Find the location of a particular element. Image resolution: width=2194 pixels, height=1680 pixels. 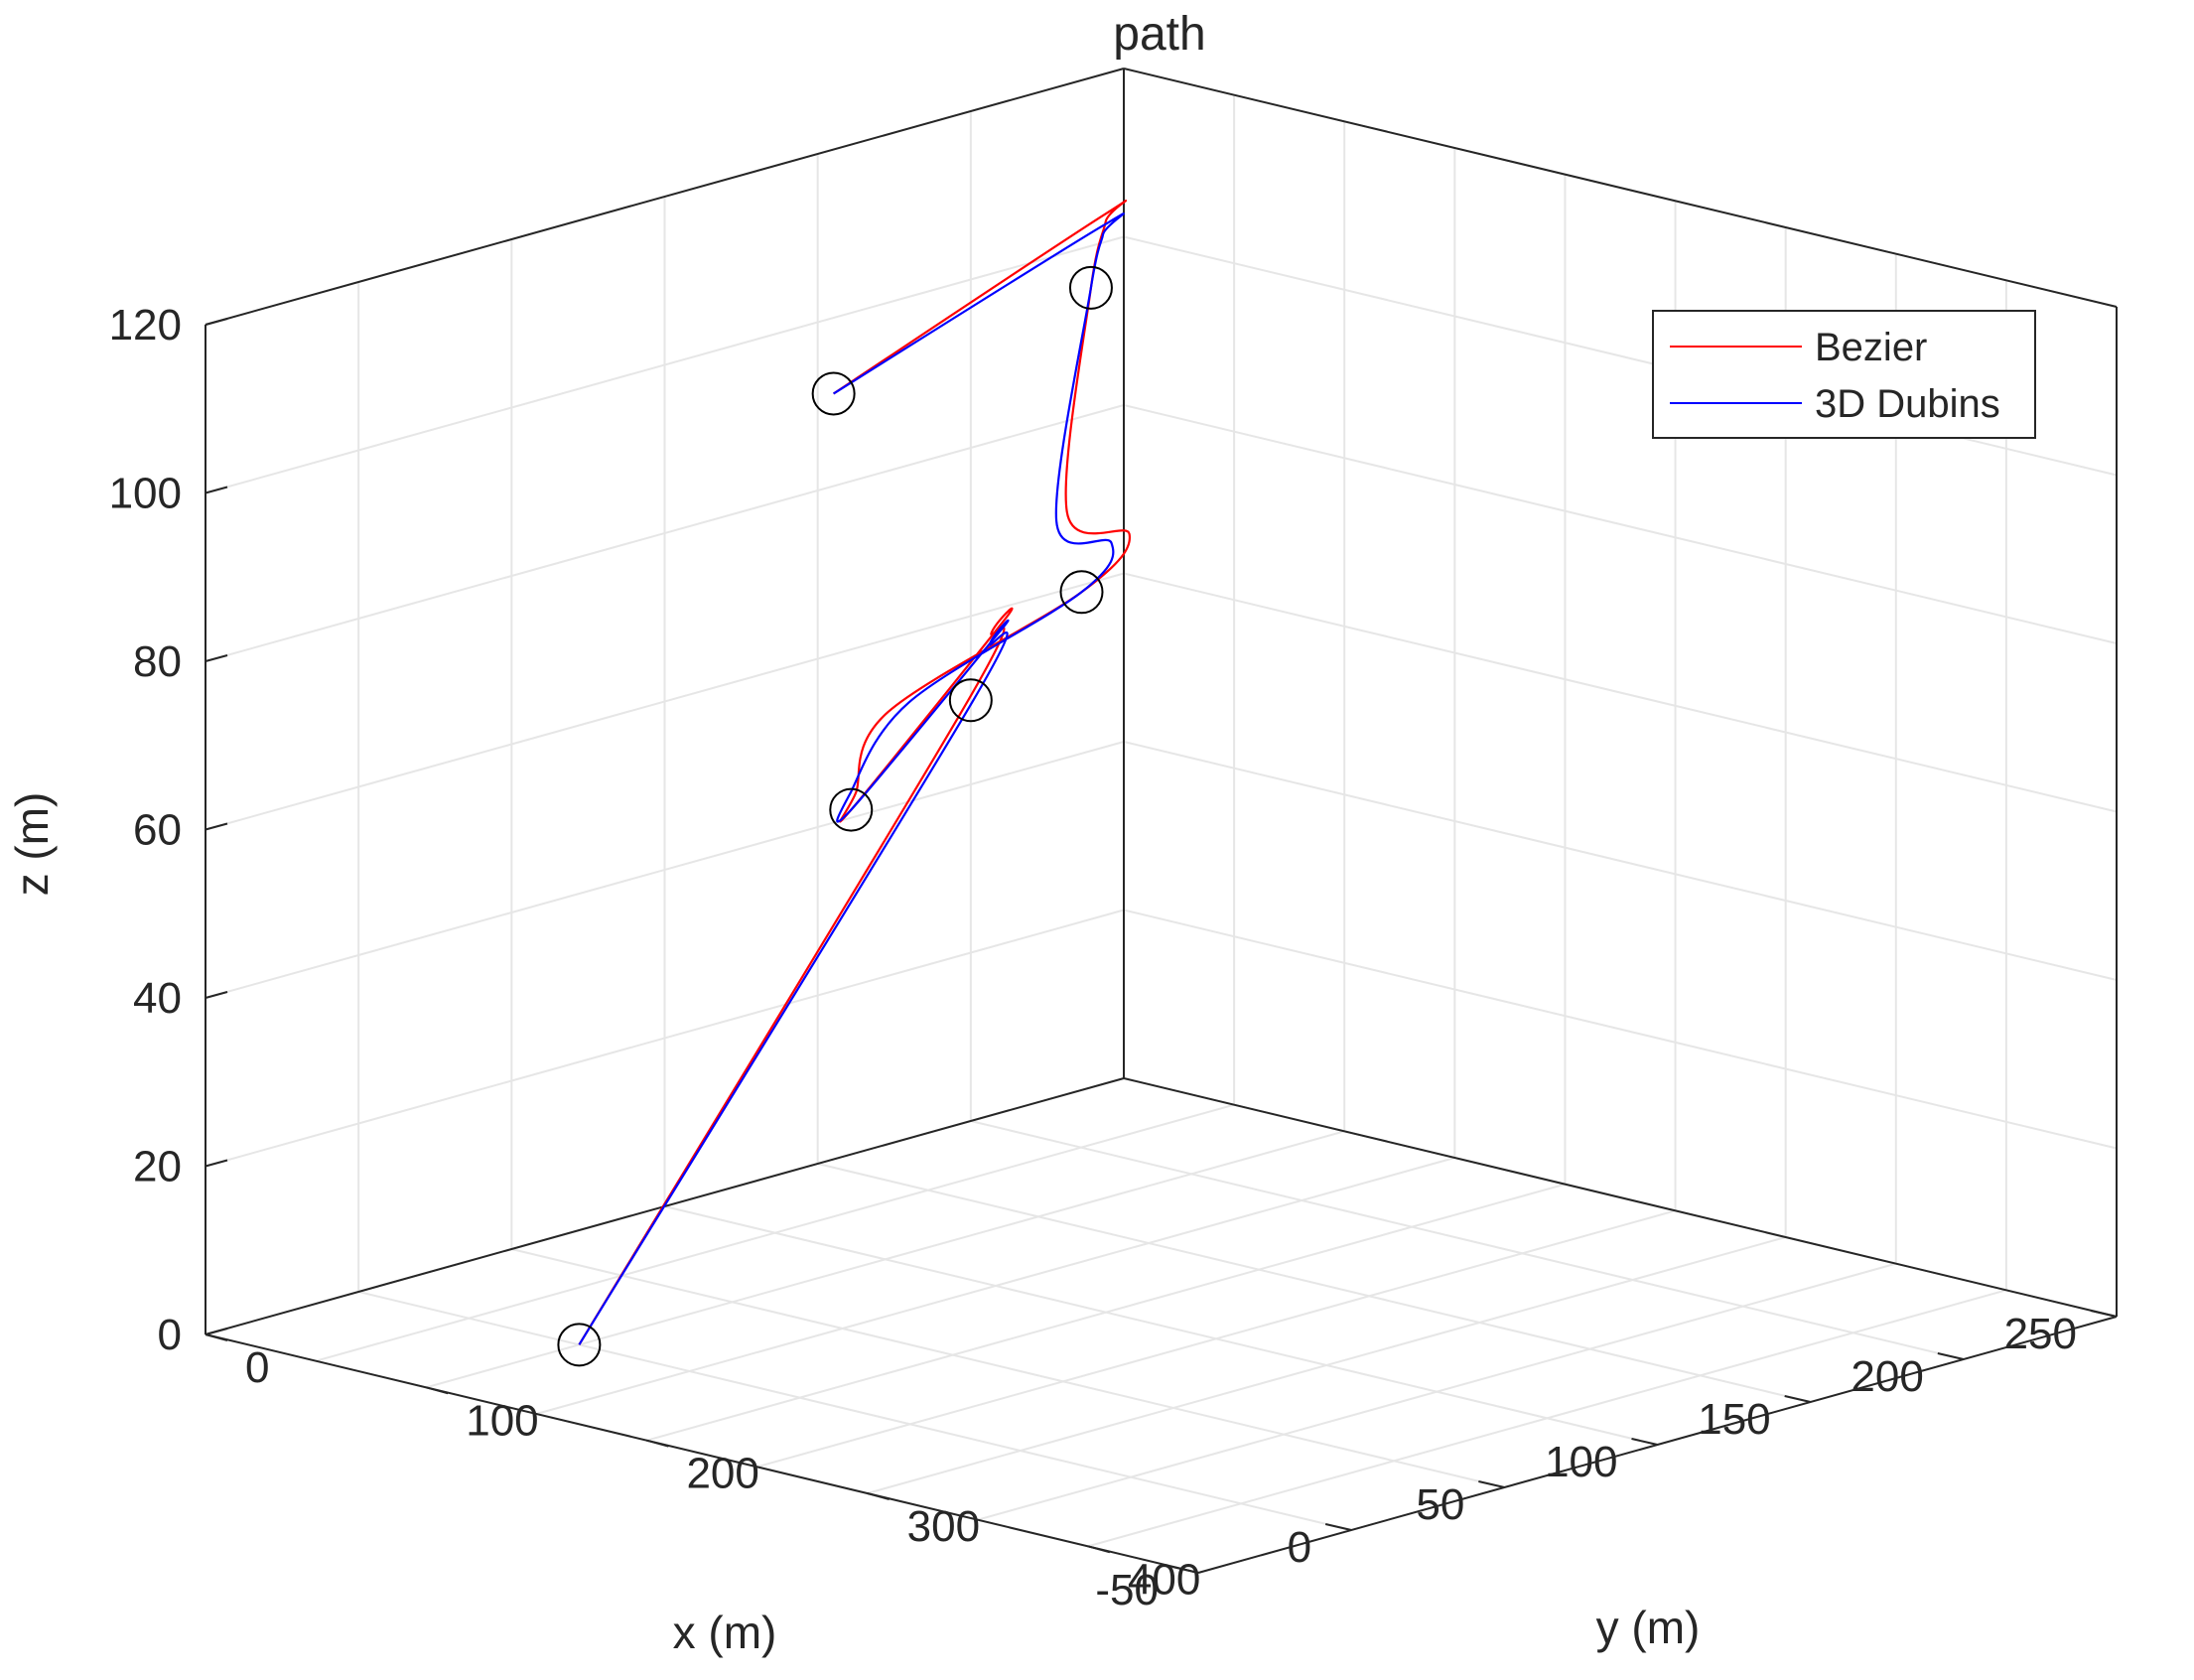

x-tick-label: 0 is located at coordinates (1299, 1547).